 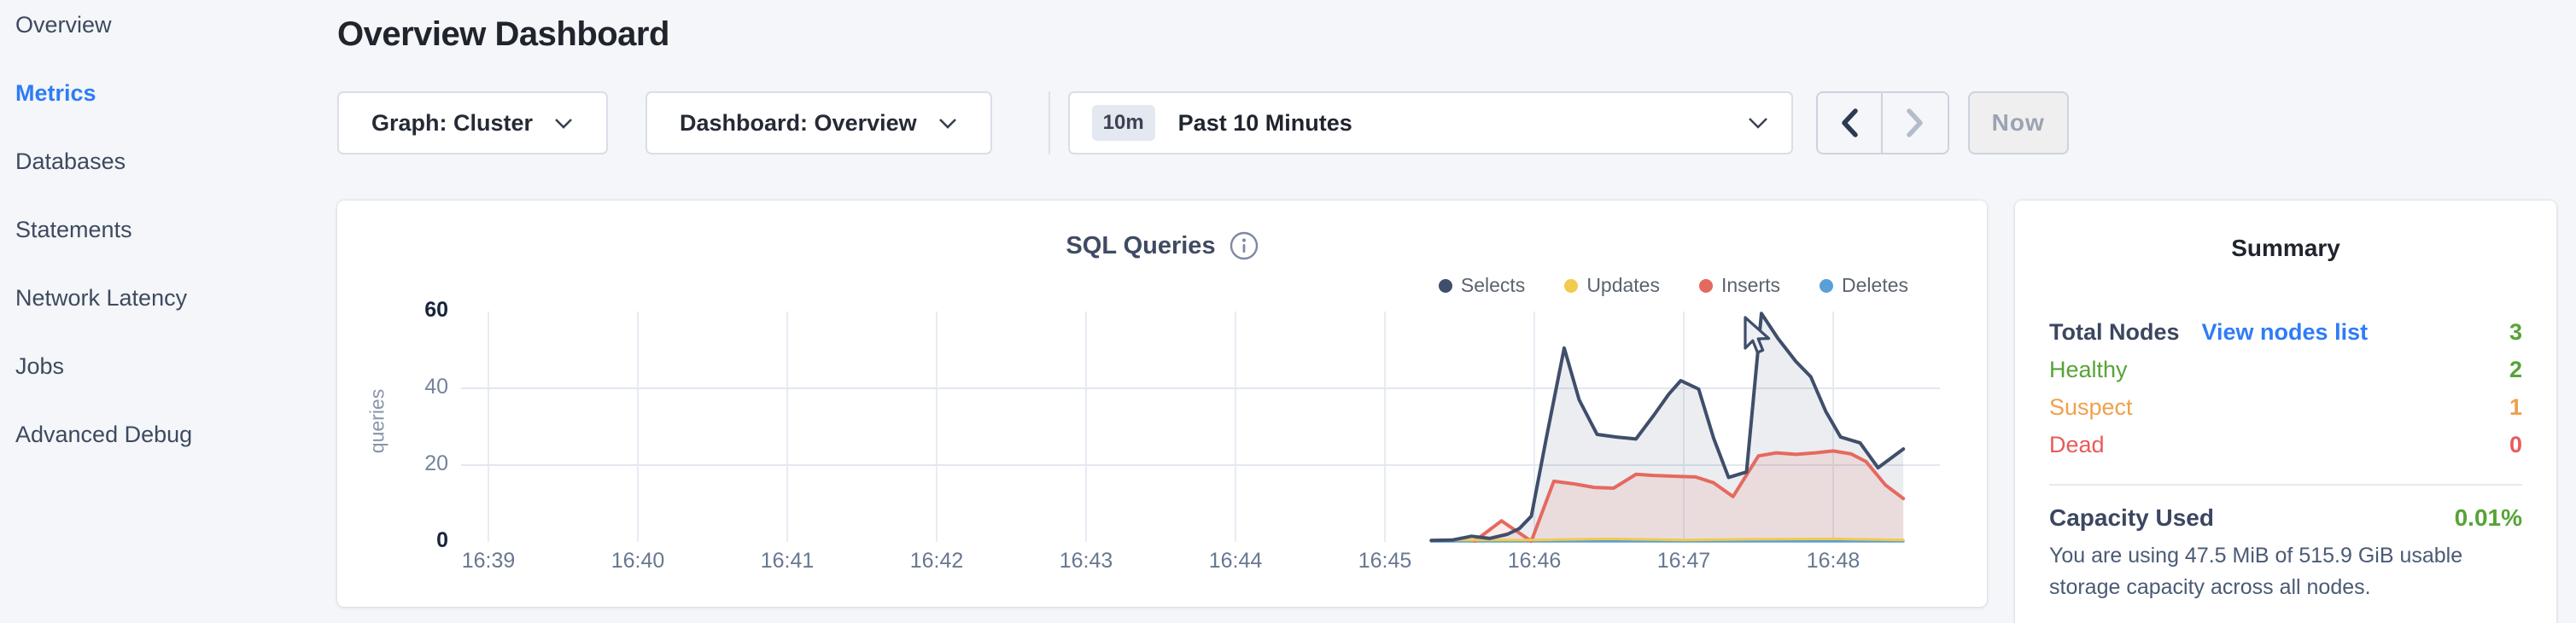 What do you see at coordinates (436, 463) in the screenshot?
I see `y-tick-label: 20` at bounding box center [436, 463].